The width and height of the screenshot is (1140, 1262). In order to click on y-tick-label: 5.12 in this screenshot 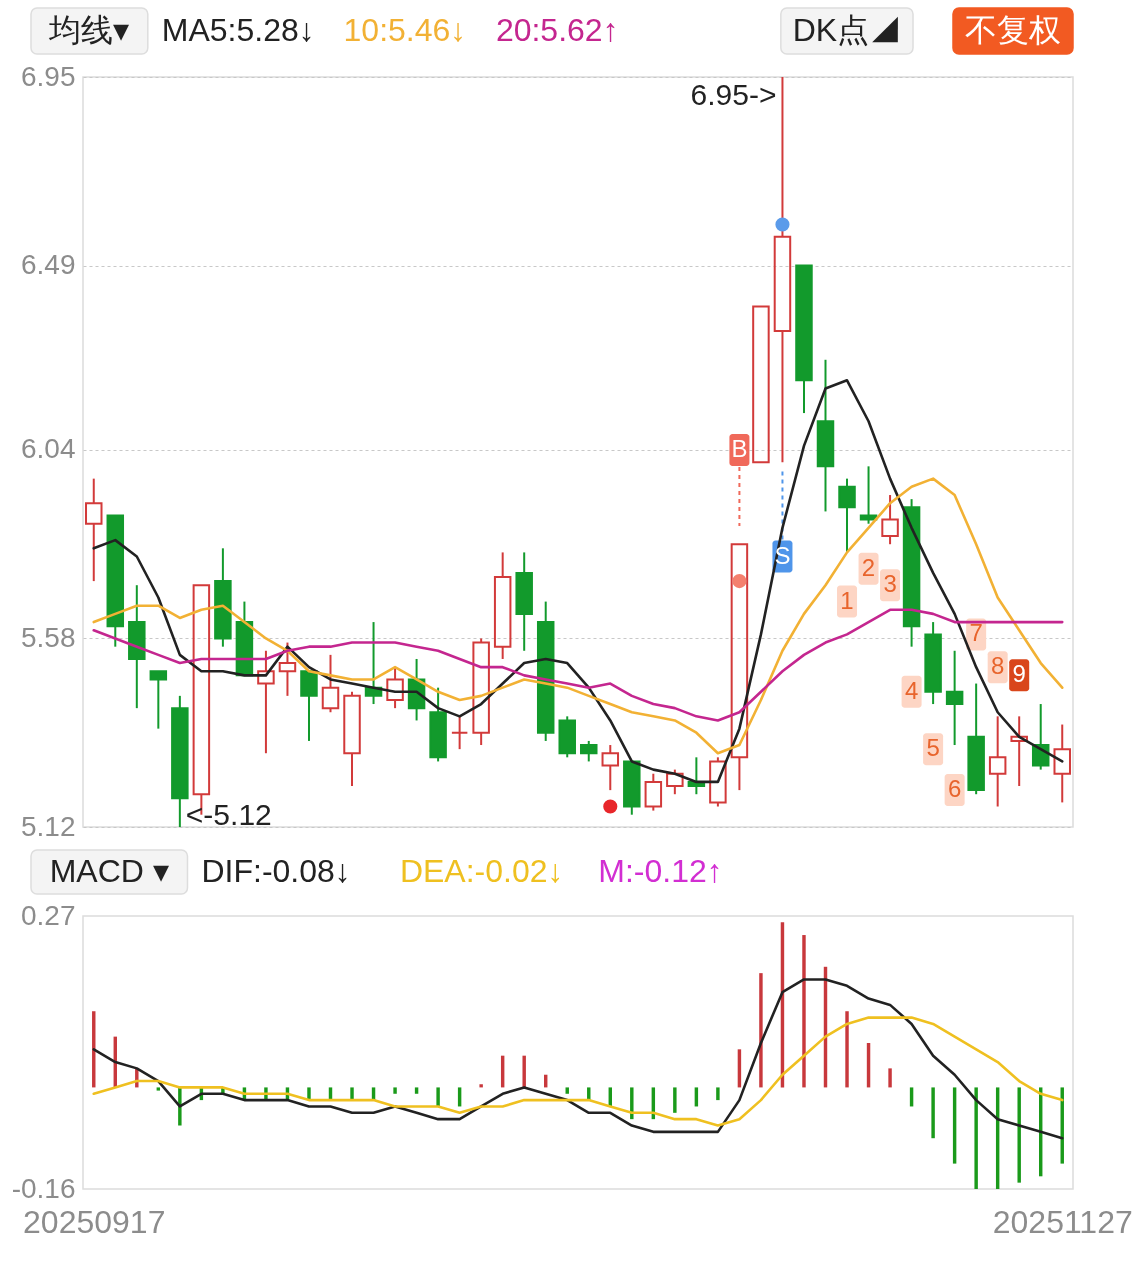, I will do `click(48, 826)`.